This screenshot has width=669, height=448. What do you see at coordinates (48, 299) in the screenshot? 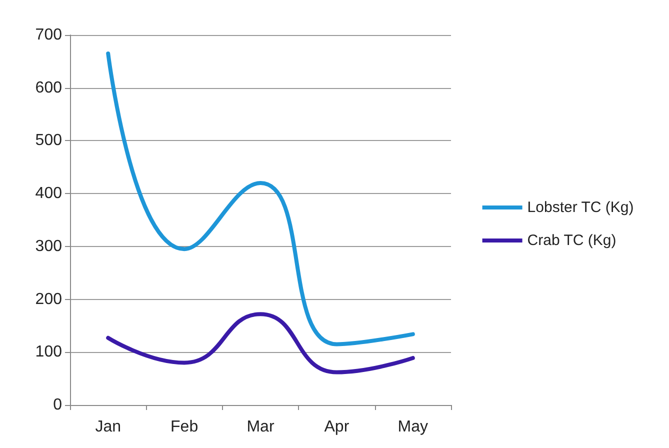
I see `y-tick-label: 200` at bounding box center [48, 299].